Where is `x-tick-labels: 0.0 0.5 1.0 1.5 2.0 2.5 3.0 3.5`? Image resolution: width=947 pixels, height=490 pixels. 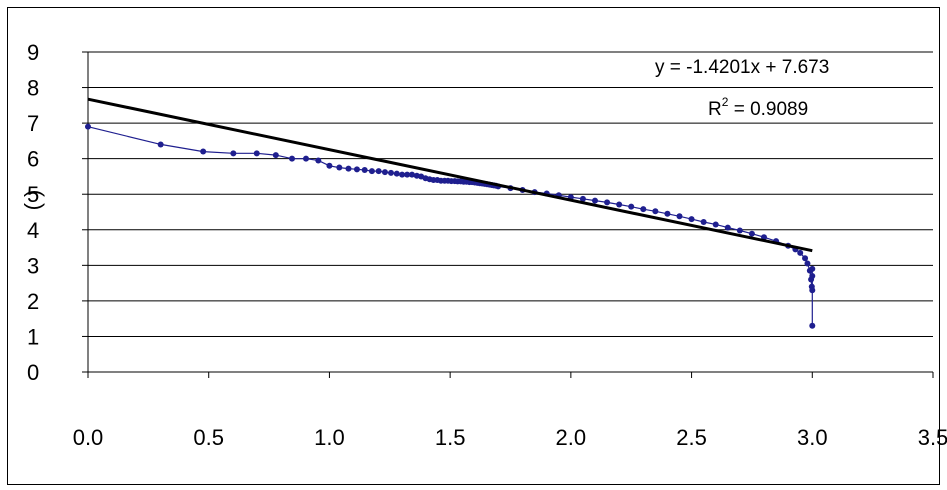 x-tick-labels: 0.0 0.5 1.0 1.5 2.0 2.5 3.0 3.5 is located at coordinates (510, 437).